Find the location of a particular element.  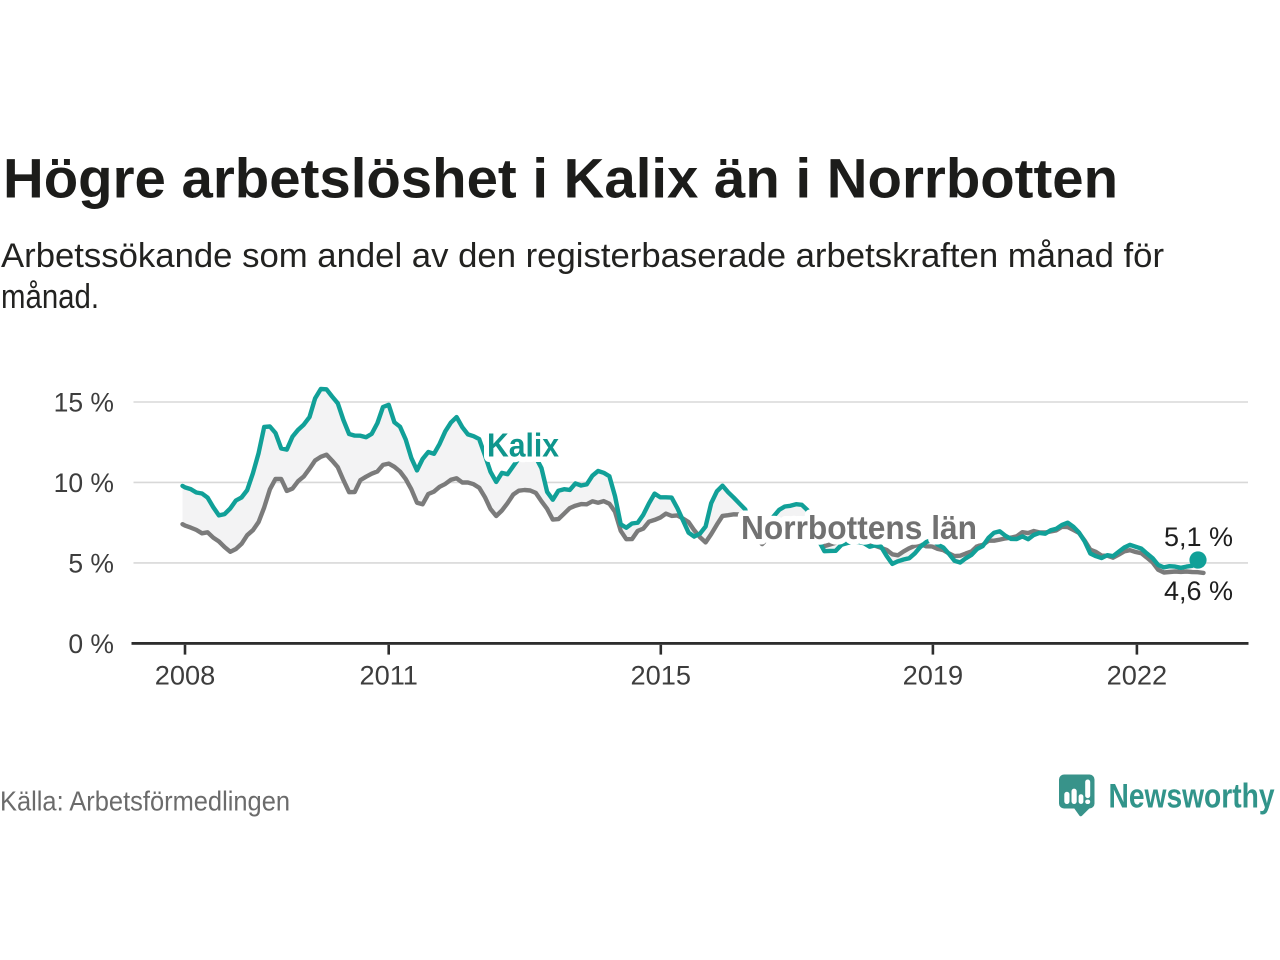

svg-text: 2022 is located at coordinates (1137, 675).